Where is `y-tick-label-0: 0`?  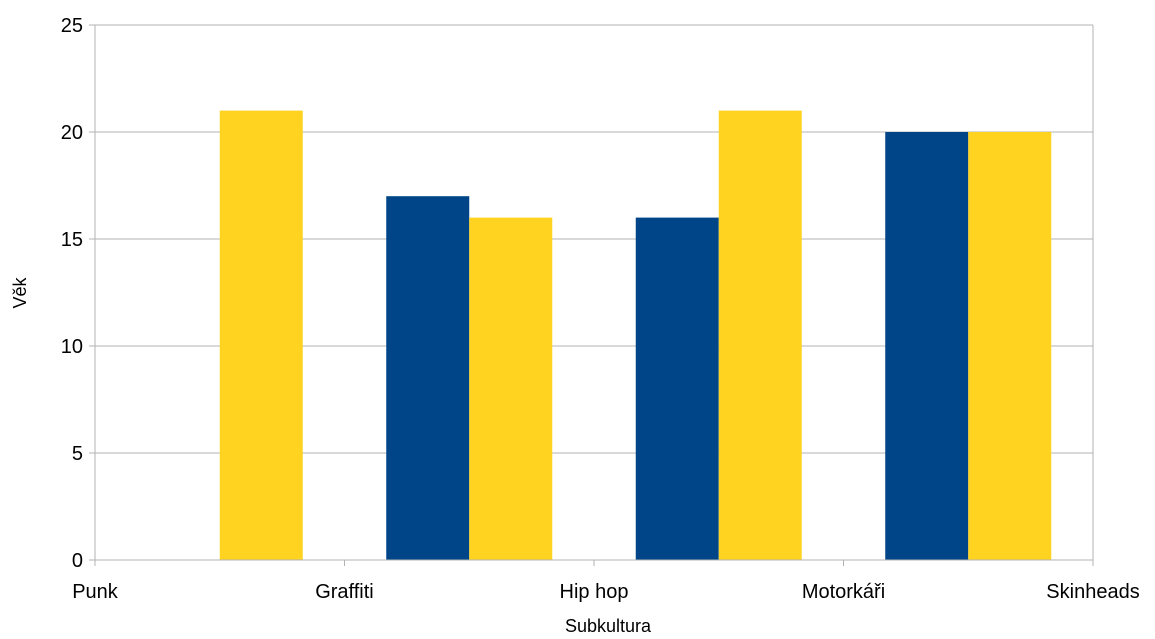
y-tick-label-0: 0 is located at coordinates (77, 561).